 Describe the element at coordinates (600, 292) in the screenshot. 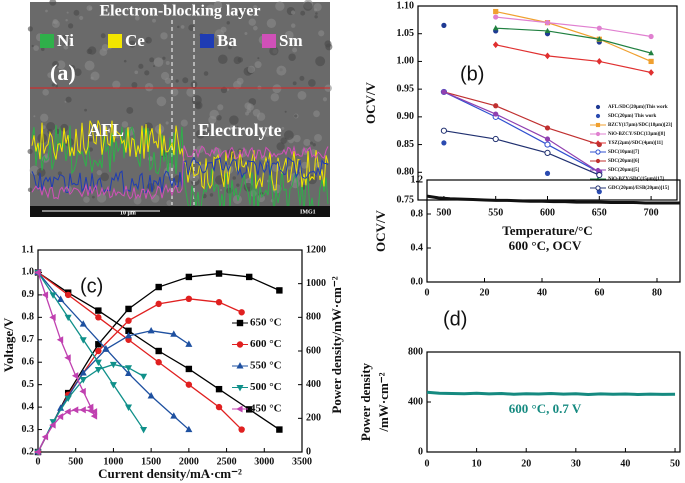

I see `x-tick-label: 60` at that location.